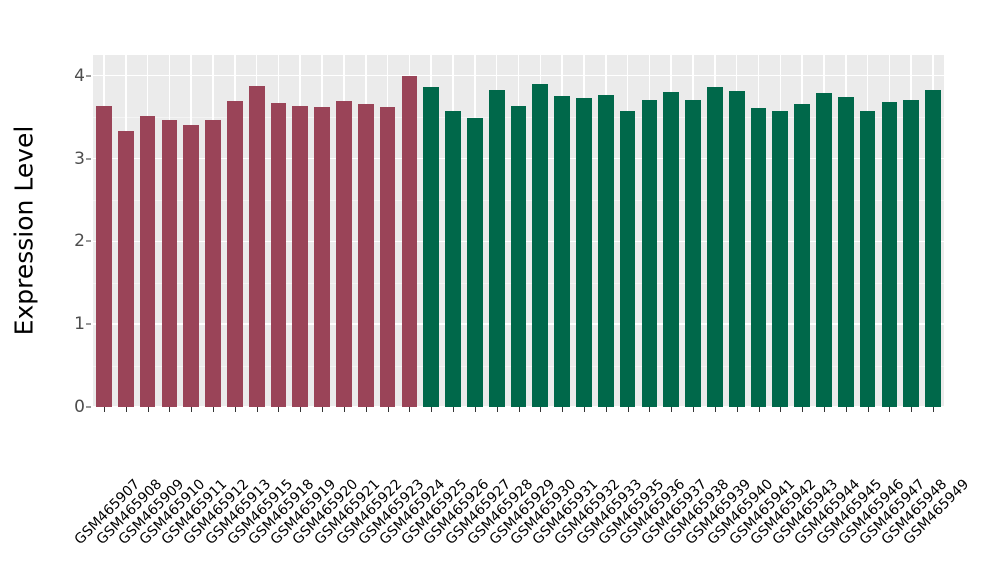 The image size is (1000, 580). I want to click on y-axis-title: Expression Level, so click(24, 230).